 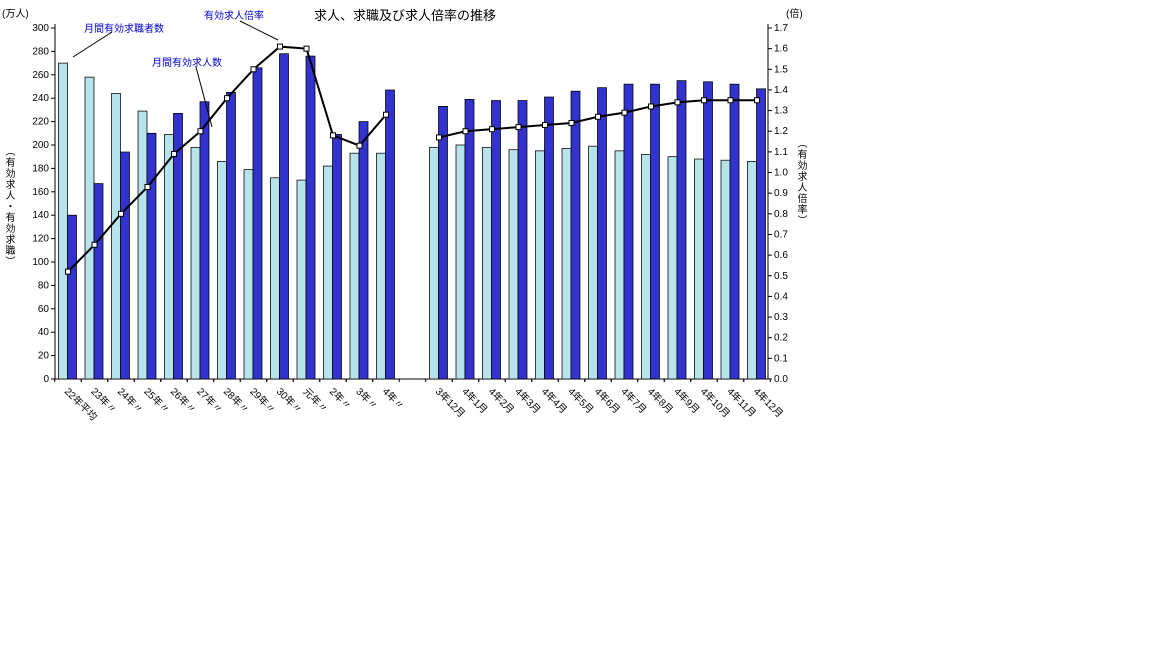 What do you see at coordinates (781, 69) in the screenshot?
I see `right-axis-tick-label: 1.5` at bounding box center [781, 69].